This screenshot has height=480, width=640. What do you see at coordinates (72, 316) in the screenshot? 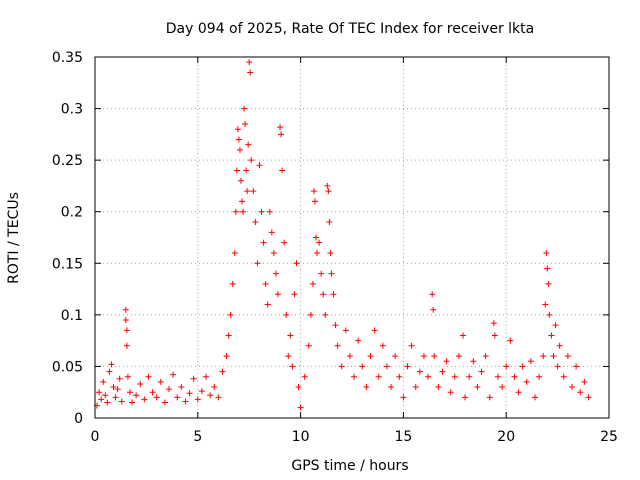
I see `y-tick-label: 0.1` at bounding box center [72, 316].